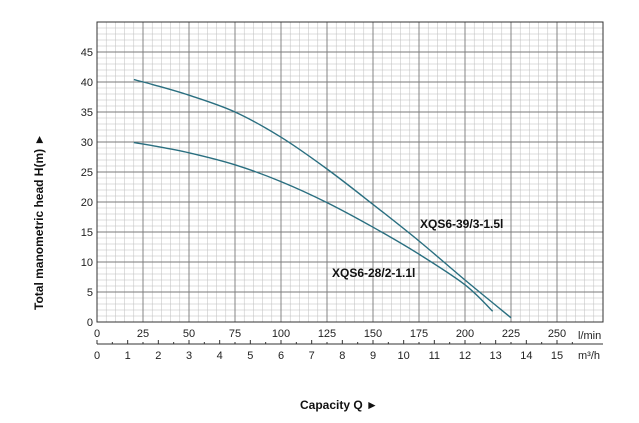 The height and width of the screenshot is (423, 639). Describe the element at coordinates (526, 356) in the screenshot. I see `x2-tick-label: 14` at that location.